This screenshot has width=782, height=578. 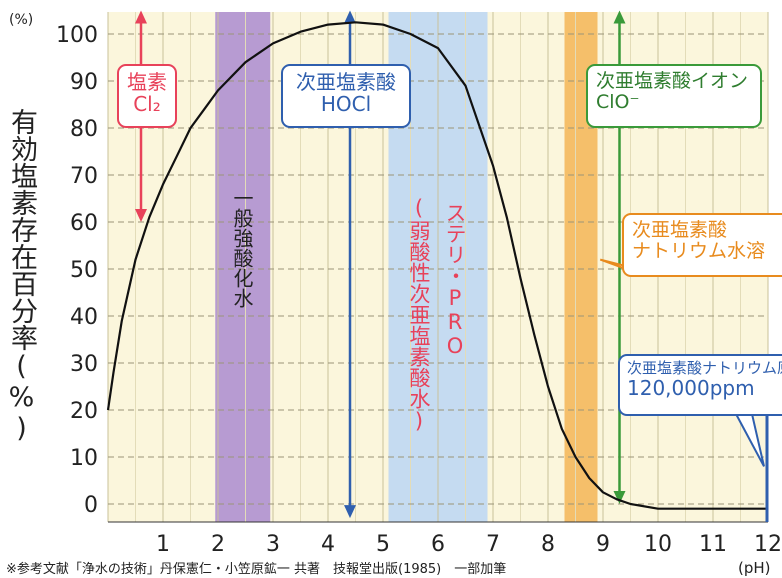 I want to click on x-tick-label: 3, so click(x=273, y=544).